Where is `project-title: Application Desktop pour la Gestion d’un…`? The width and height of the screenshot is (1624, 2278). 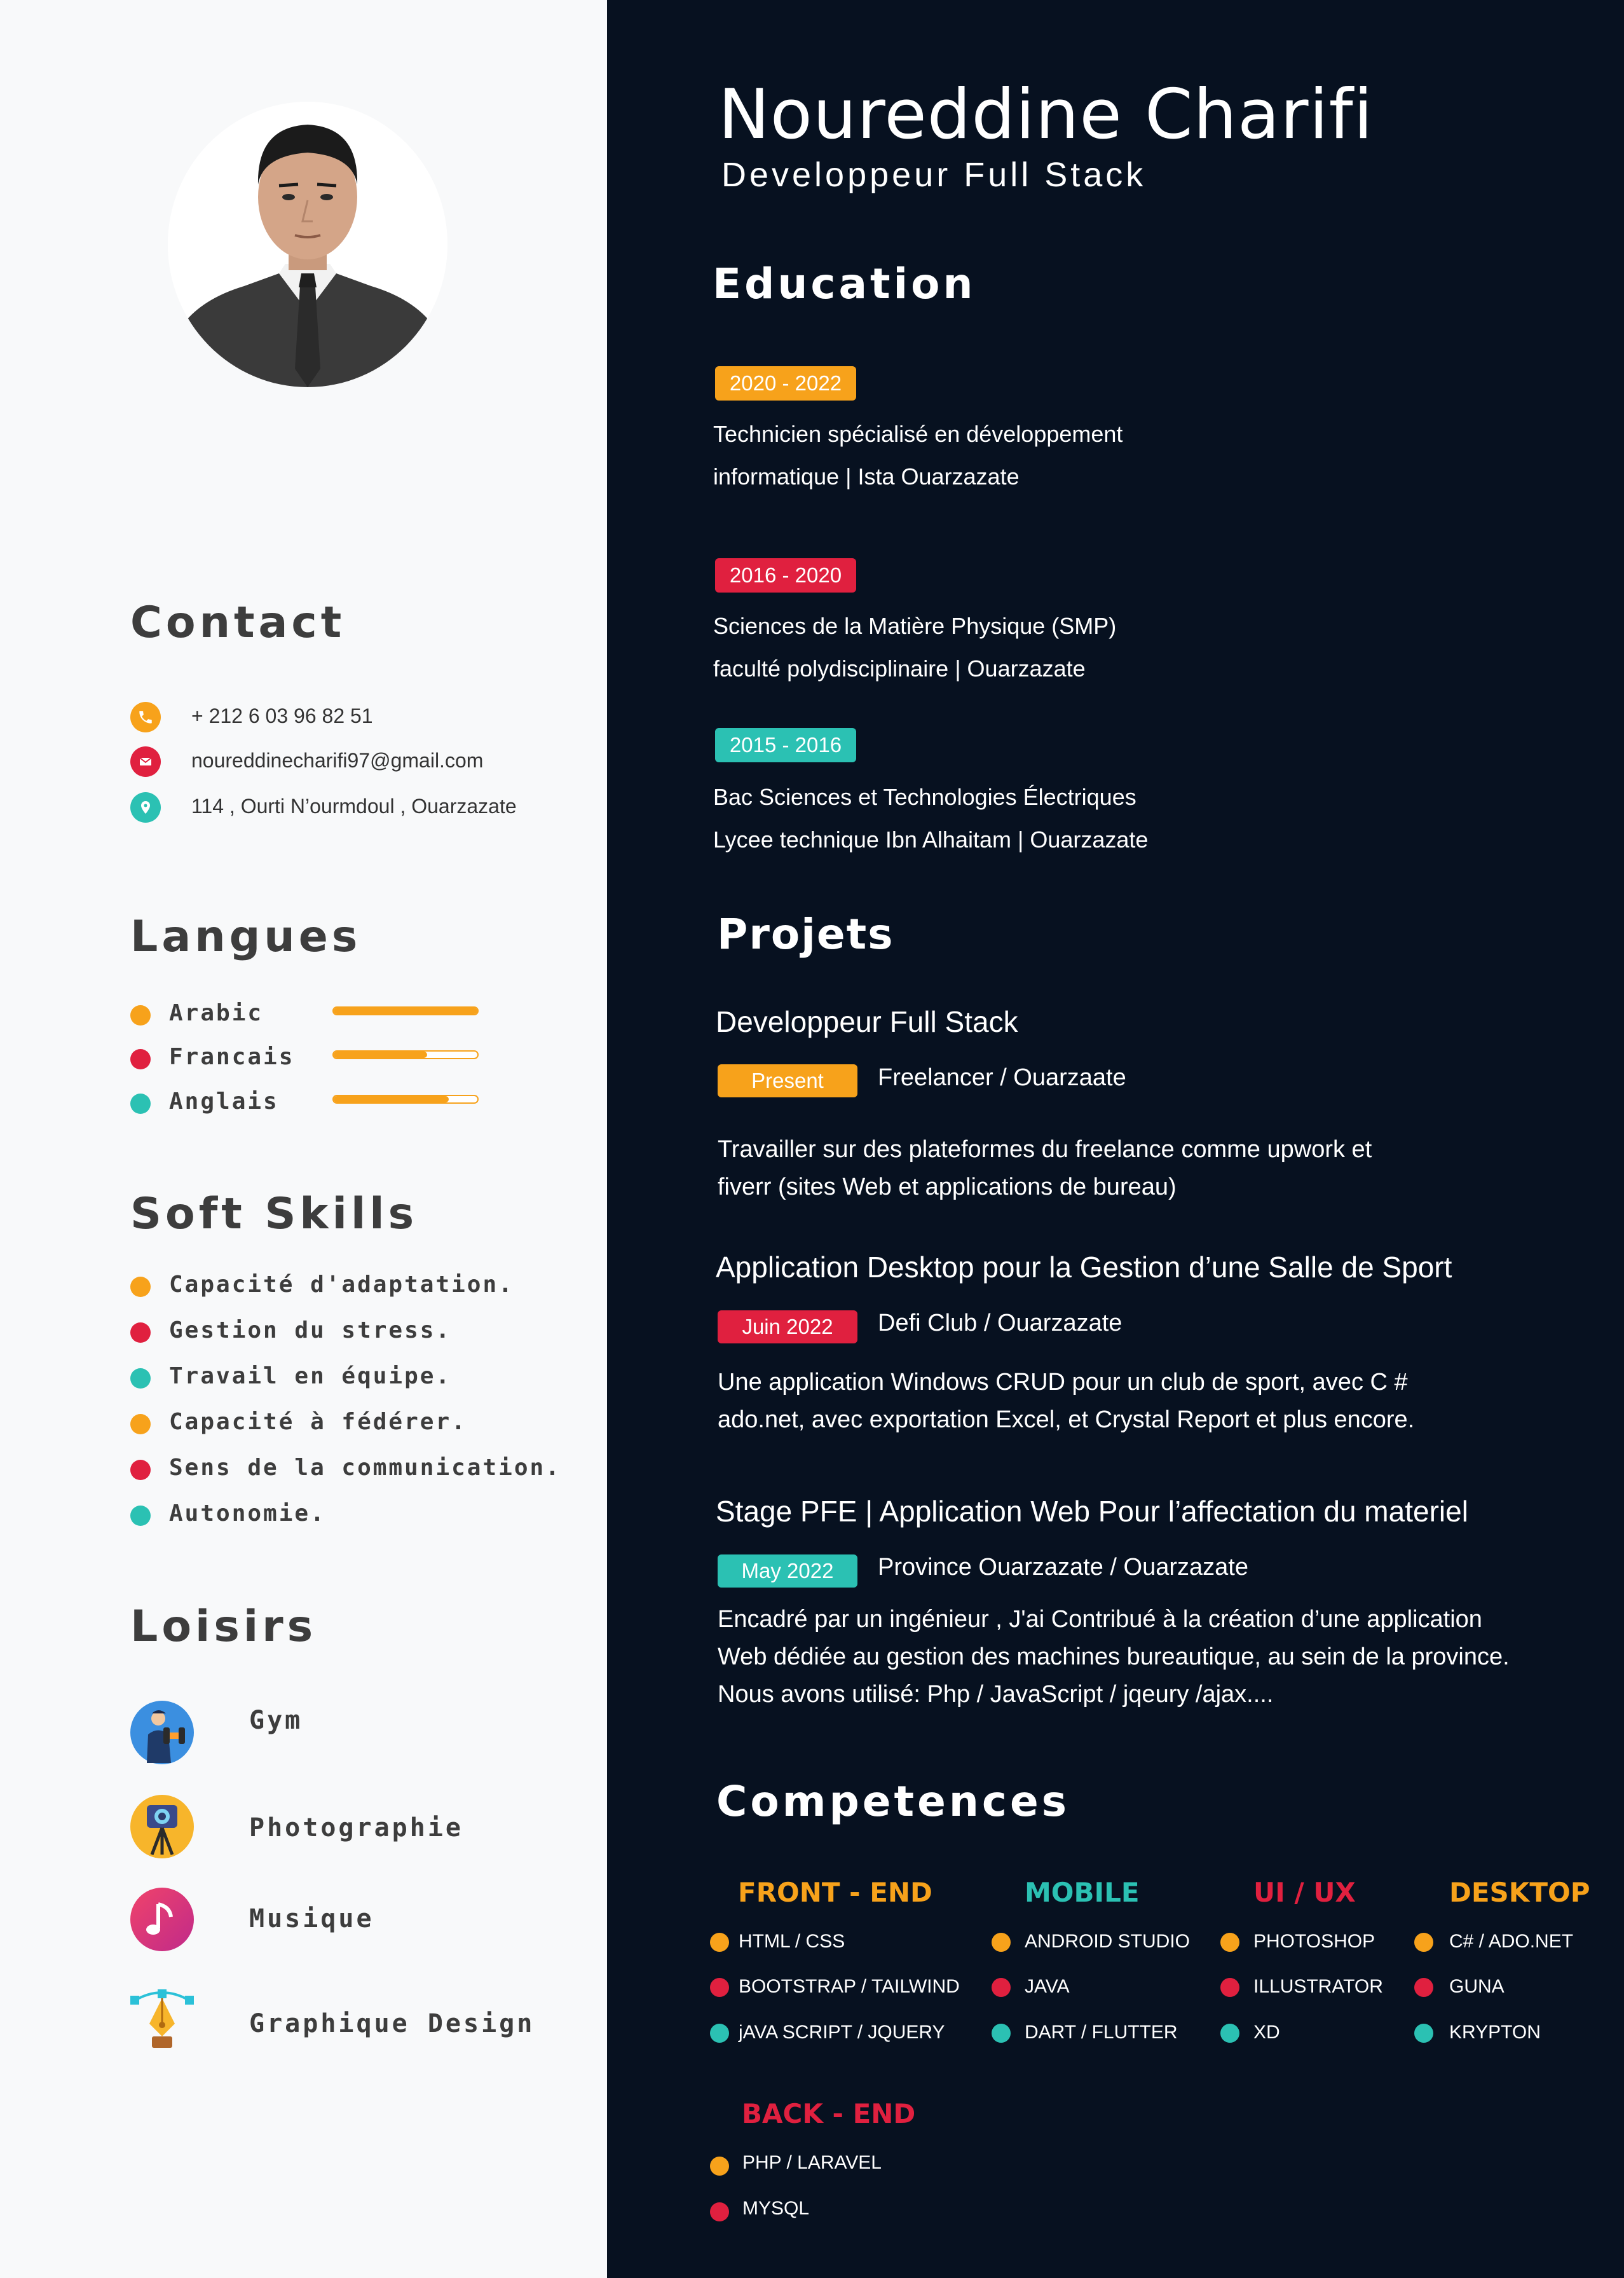
project-title: Application Desktop pour la Gestion d’un… is located at coordinates (1084, 1267).